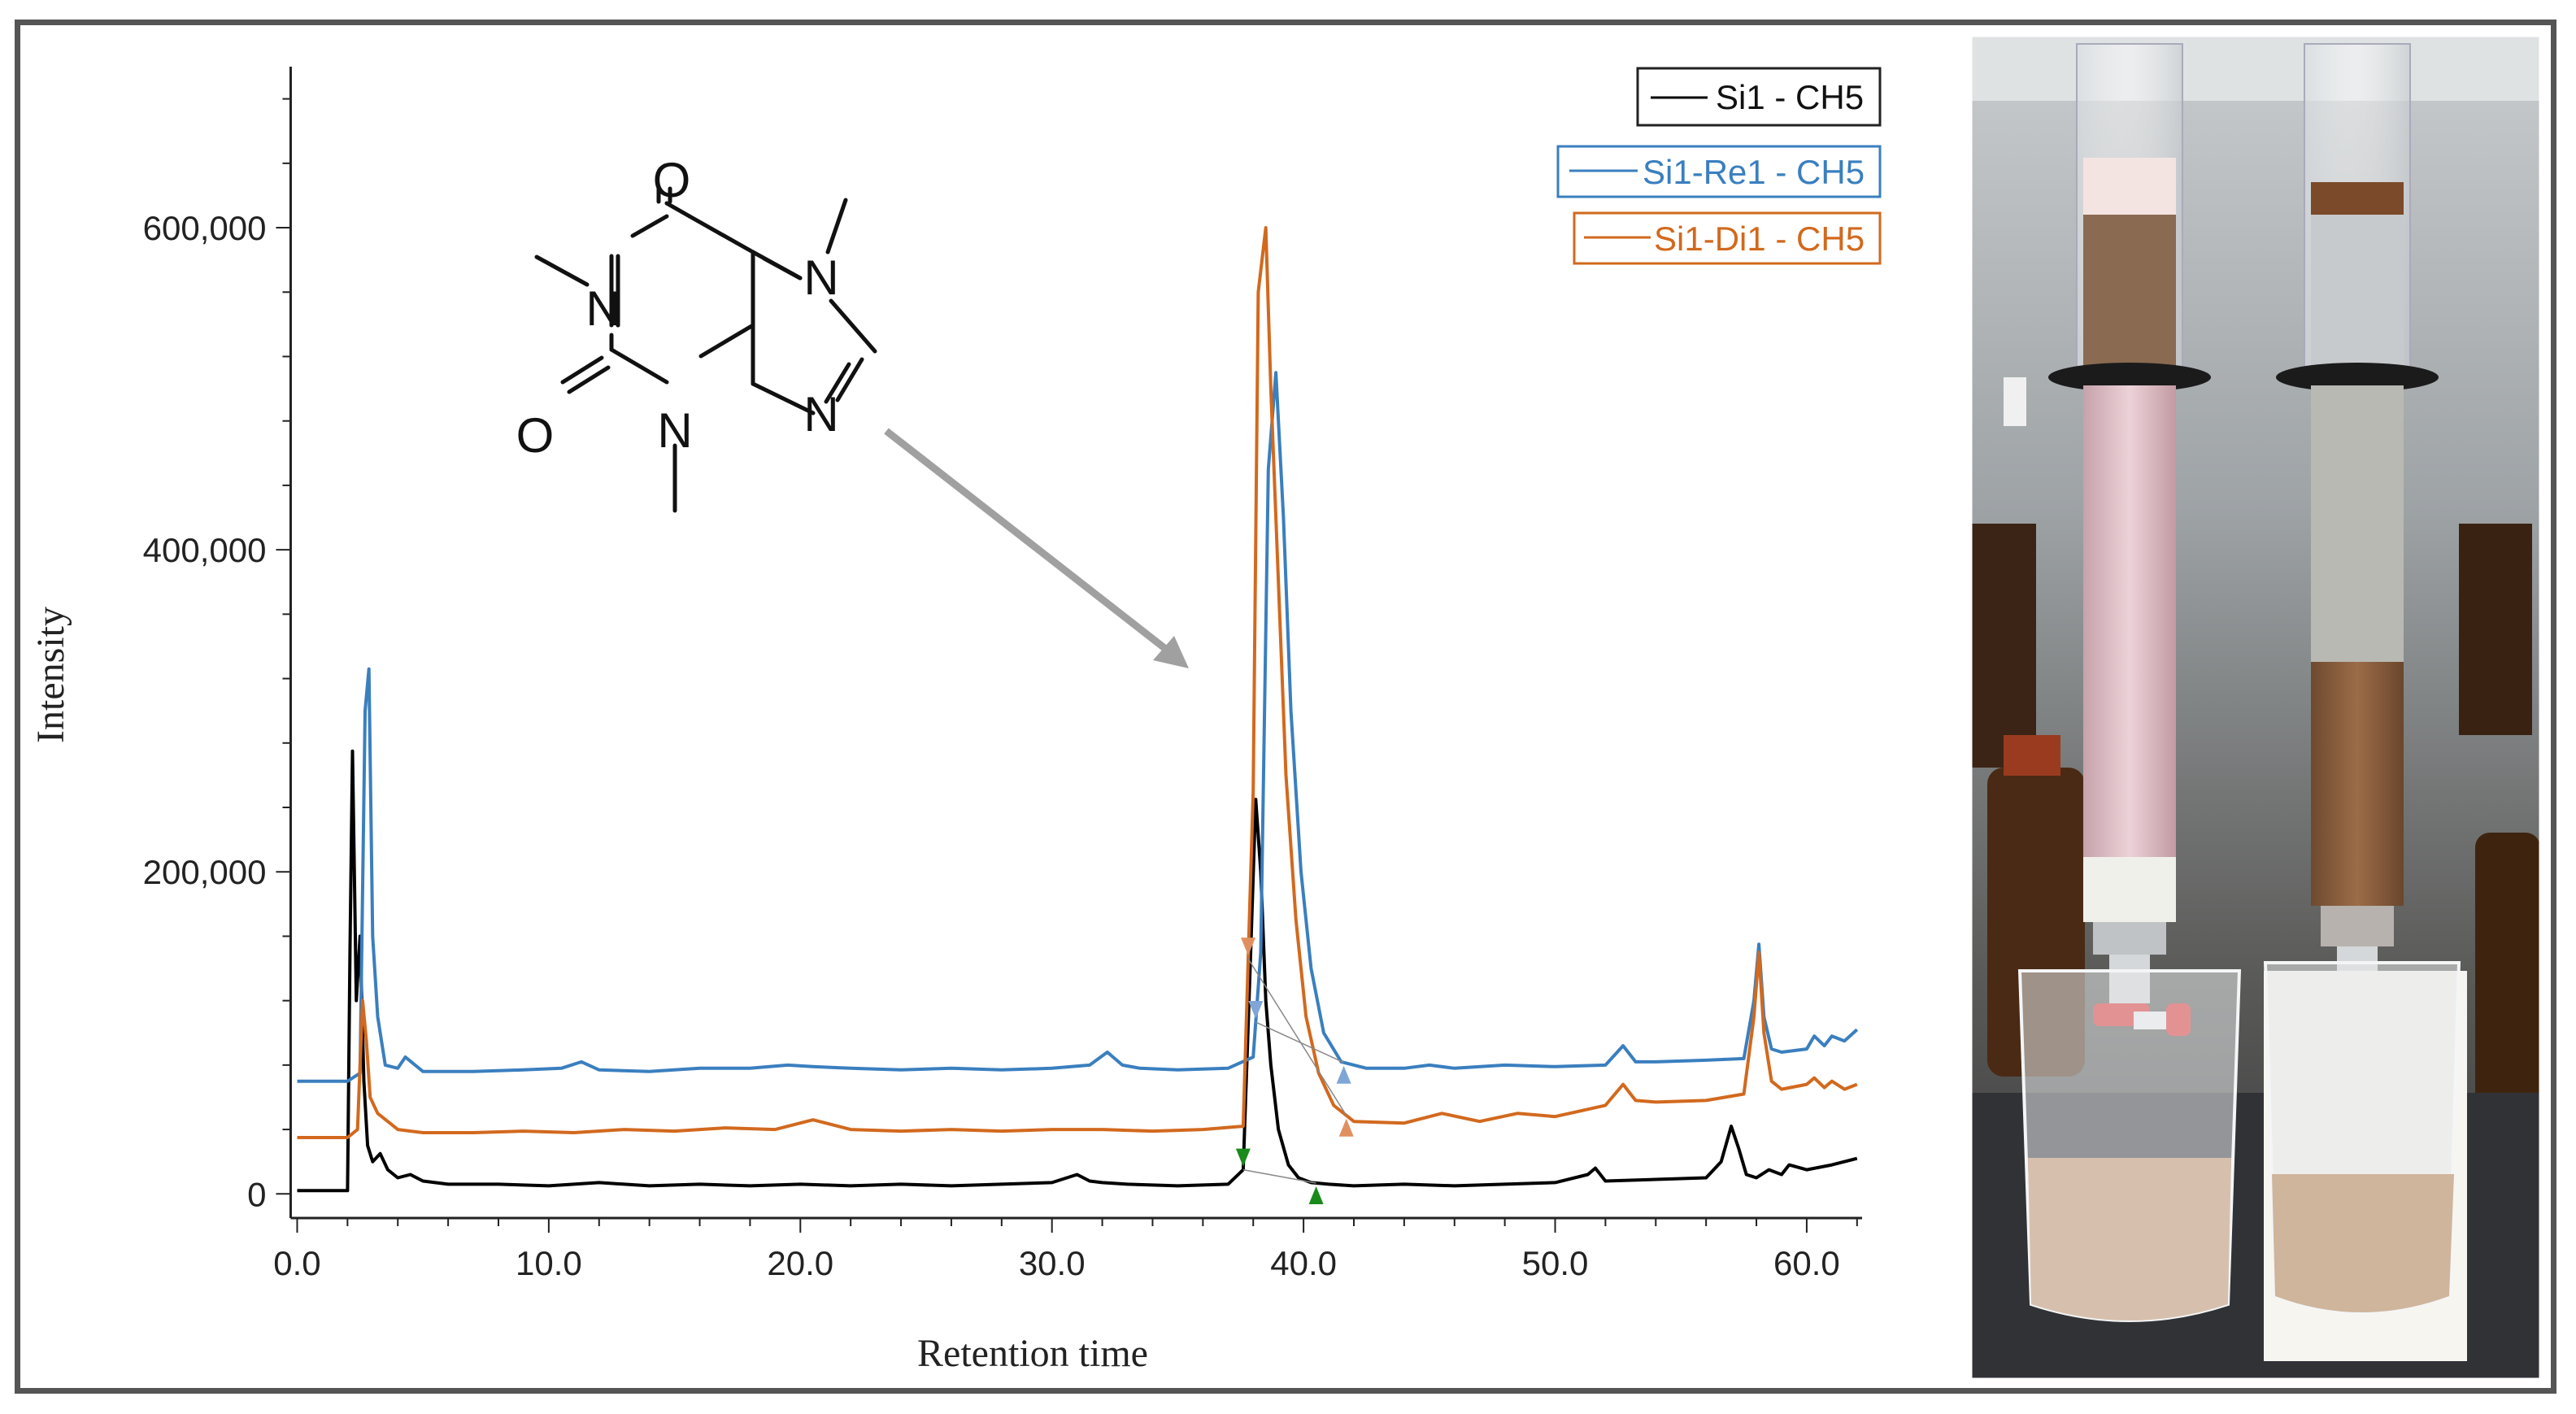 The image size is (2576, 1414). I want to click on left-beaker, so click(2130, 1146).